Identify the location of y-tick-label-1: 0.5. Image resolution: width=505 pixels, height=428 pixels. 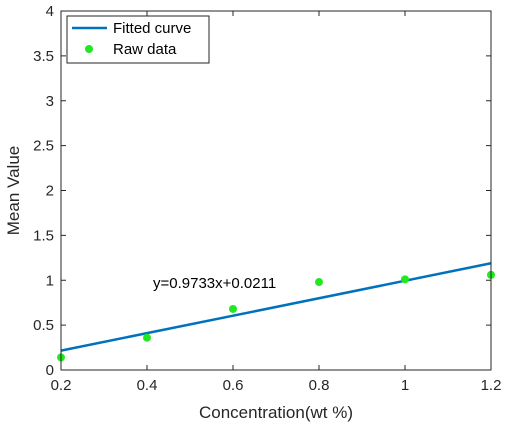
(43, 325).